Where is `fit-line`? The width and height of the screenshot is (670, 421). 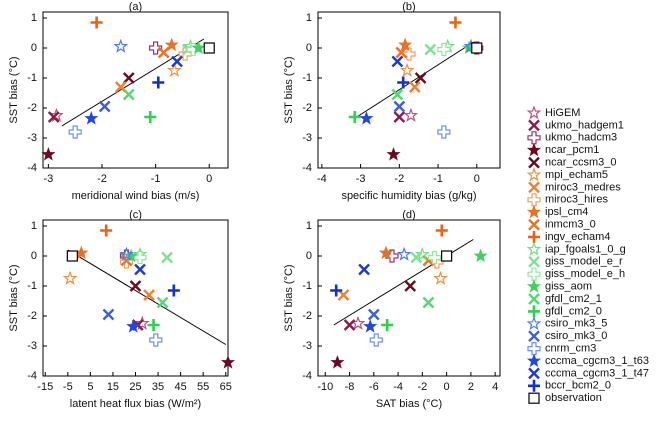 fit-line is located at coordinates (403, 282).